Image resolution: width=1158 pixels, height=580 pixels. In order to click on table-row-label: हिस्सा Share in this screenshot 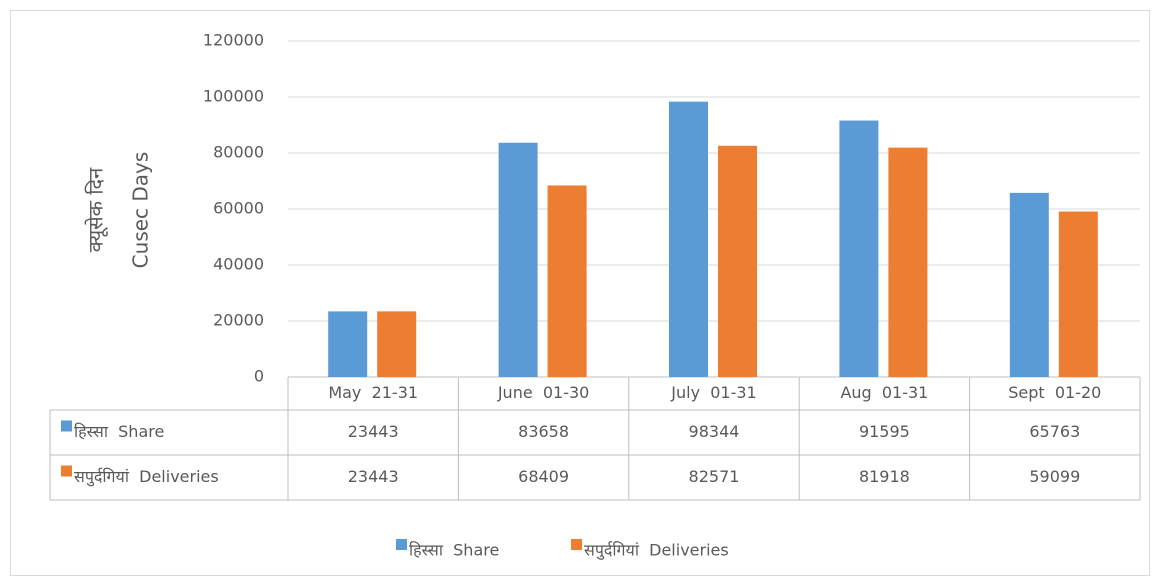, I will do `click(119, 431)`.